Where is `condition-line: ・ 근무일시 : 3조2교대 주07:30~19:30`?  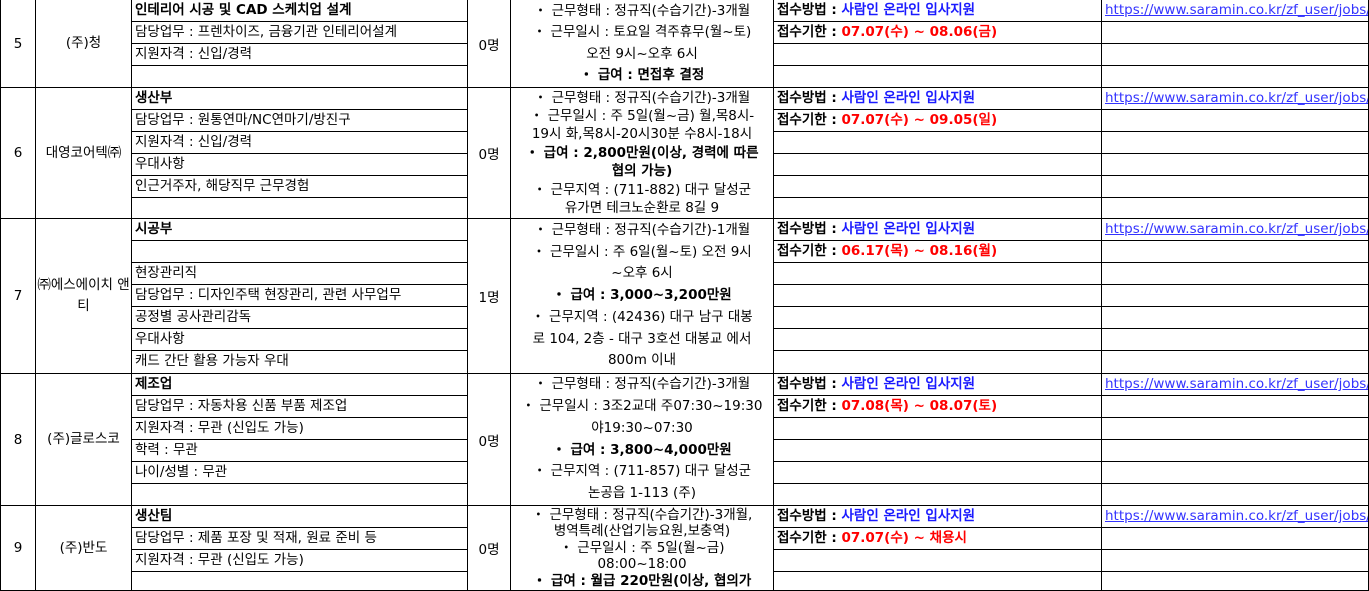 condition-line: ・ 근무일시 : 3조2교대 주07:30~19:30 is located at coordinates (642, 406).